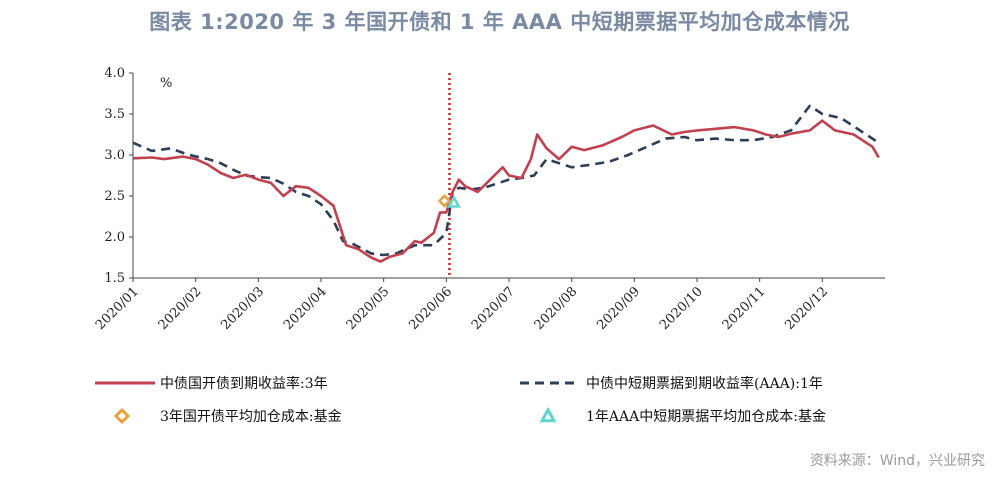  I want to click on y-tick-label: 3.0, so click(114, 155).